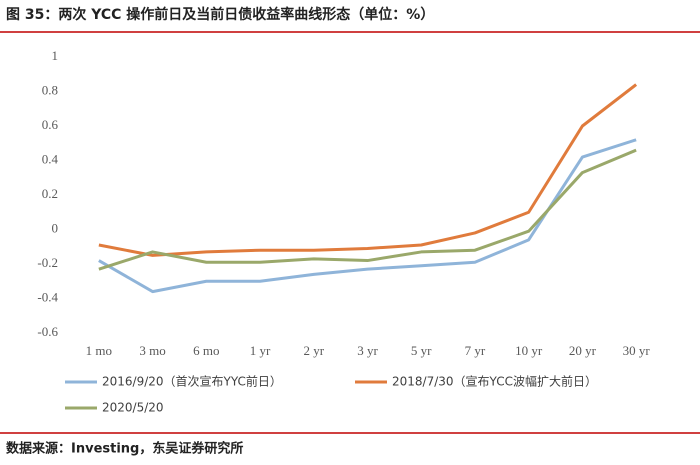  I want to click on y-tick-label: 0.8, so click(50, 89).